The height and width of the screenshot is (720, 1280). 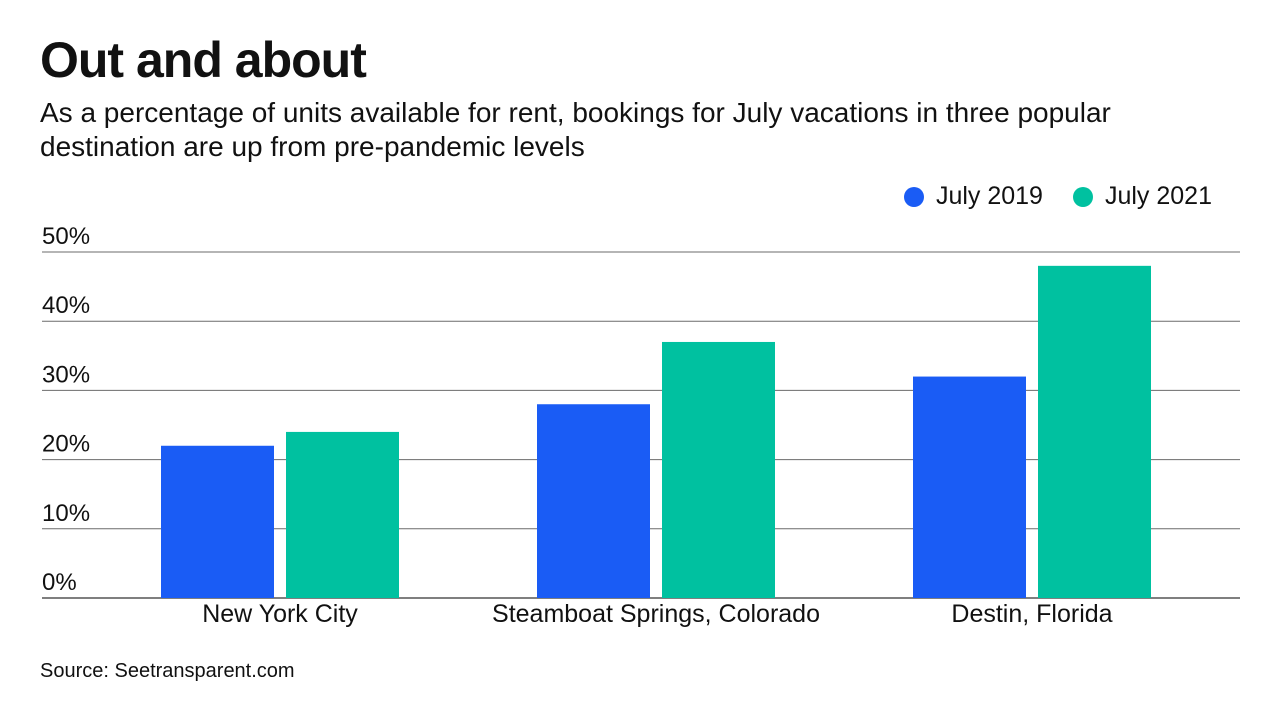 I want to click on legend-swatch-july-2021, so click(x=1082, y=196).